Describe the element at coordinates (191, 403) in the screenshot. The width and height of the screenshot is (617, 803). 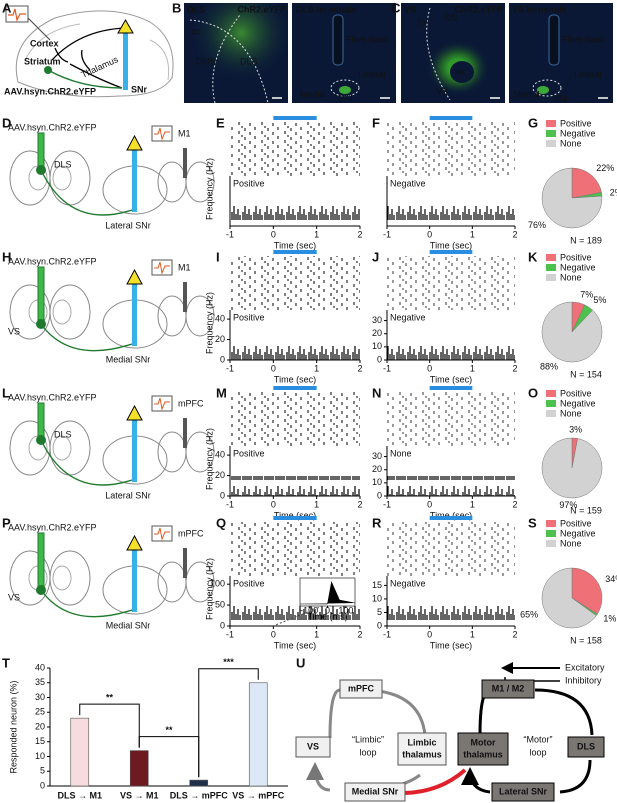
I see `target-label: mPFC` at that location.